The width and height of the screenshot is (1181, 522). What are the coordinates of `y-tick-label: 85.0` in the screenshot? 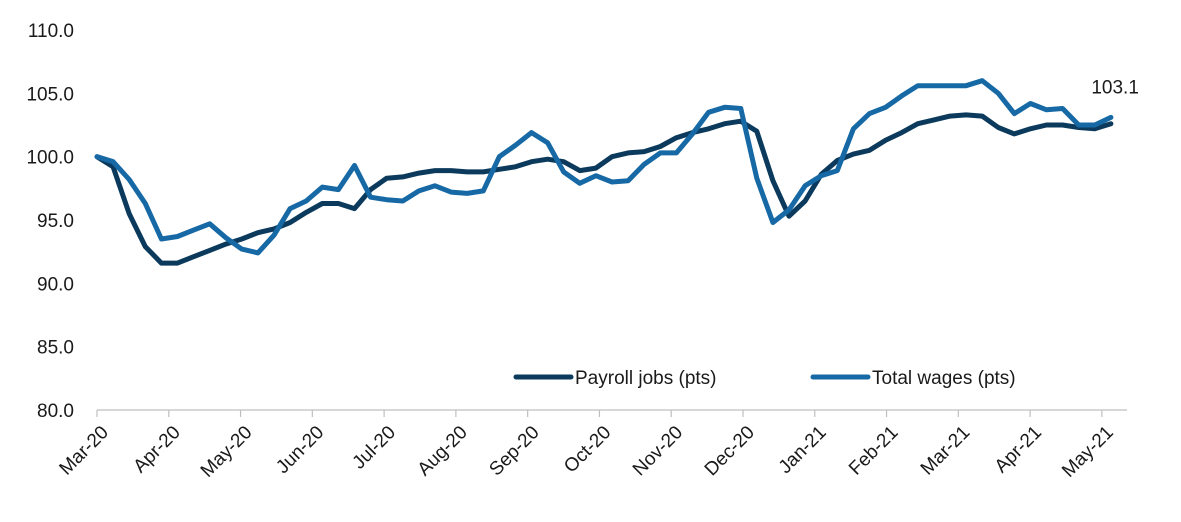 It's located at (55, 348).